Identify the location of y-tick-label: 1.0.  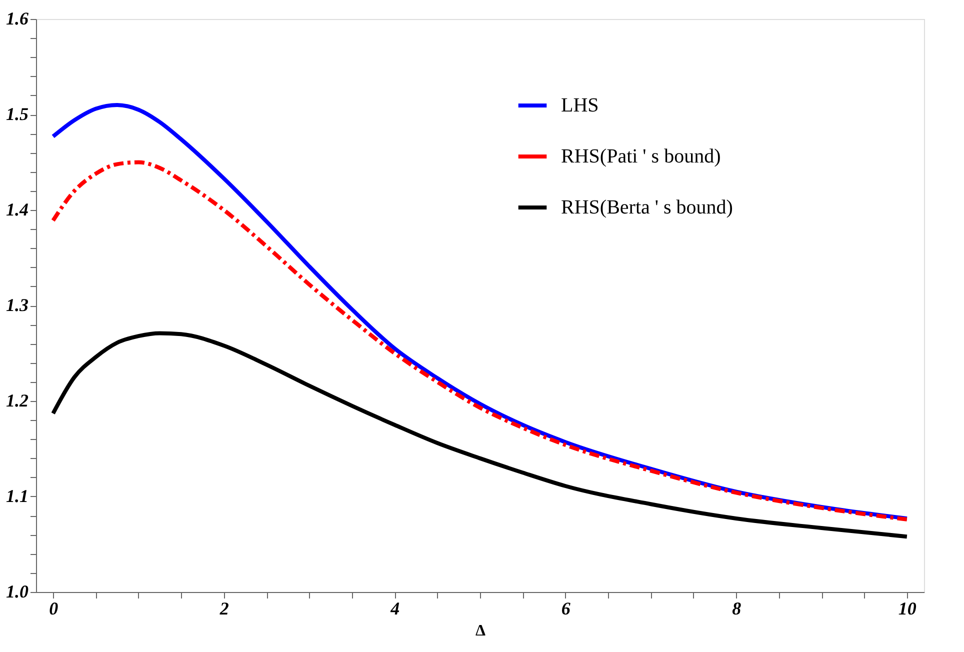
(17, 592).